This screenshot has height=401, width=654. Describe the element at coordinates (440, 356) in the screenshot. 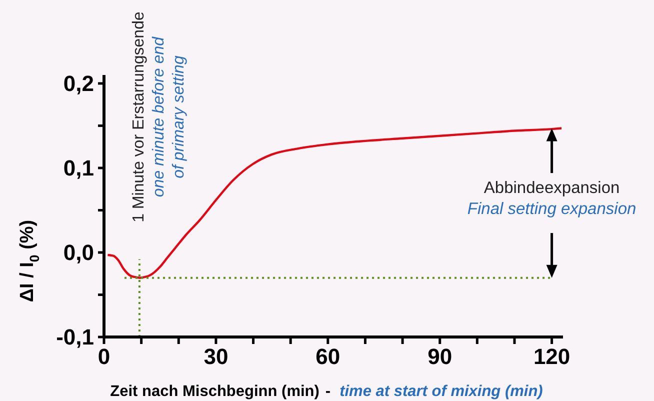

I see `x-tick-label: 90` at that location.